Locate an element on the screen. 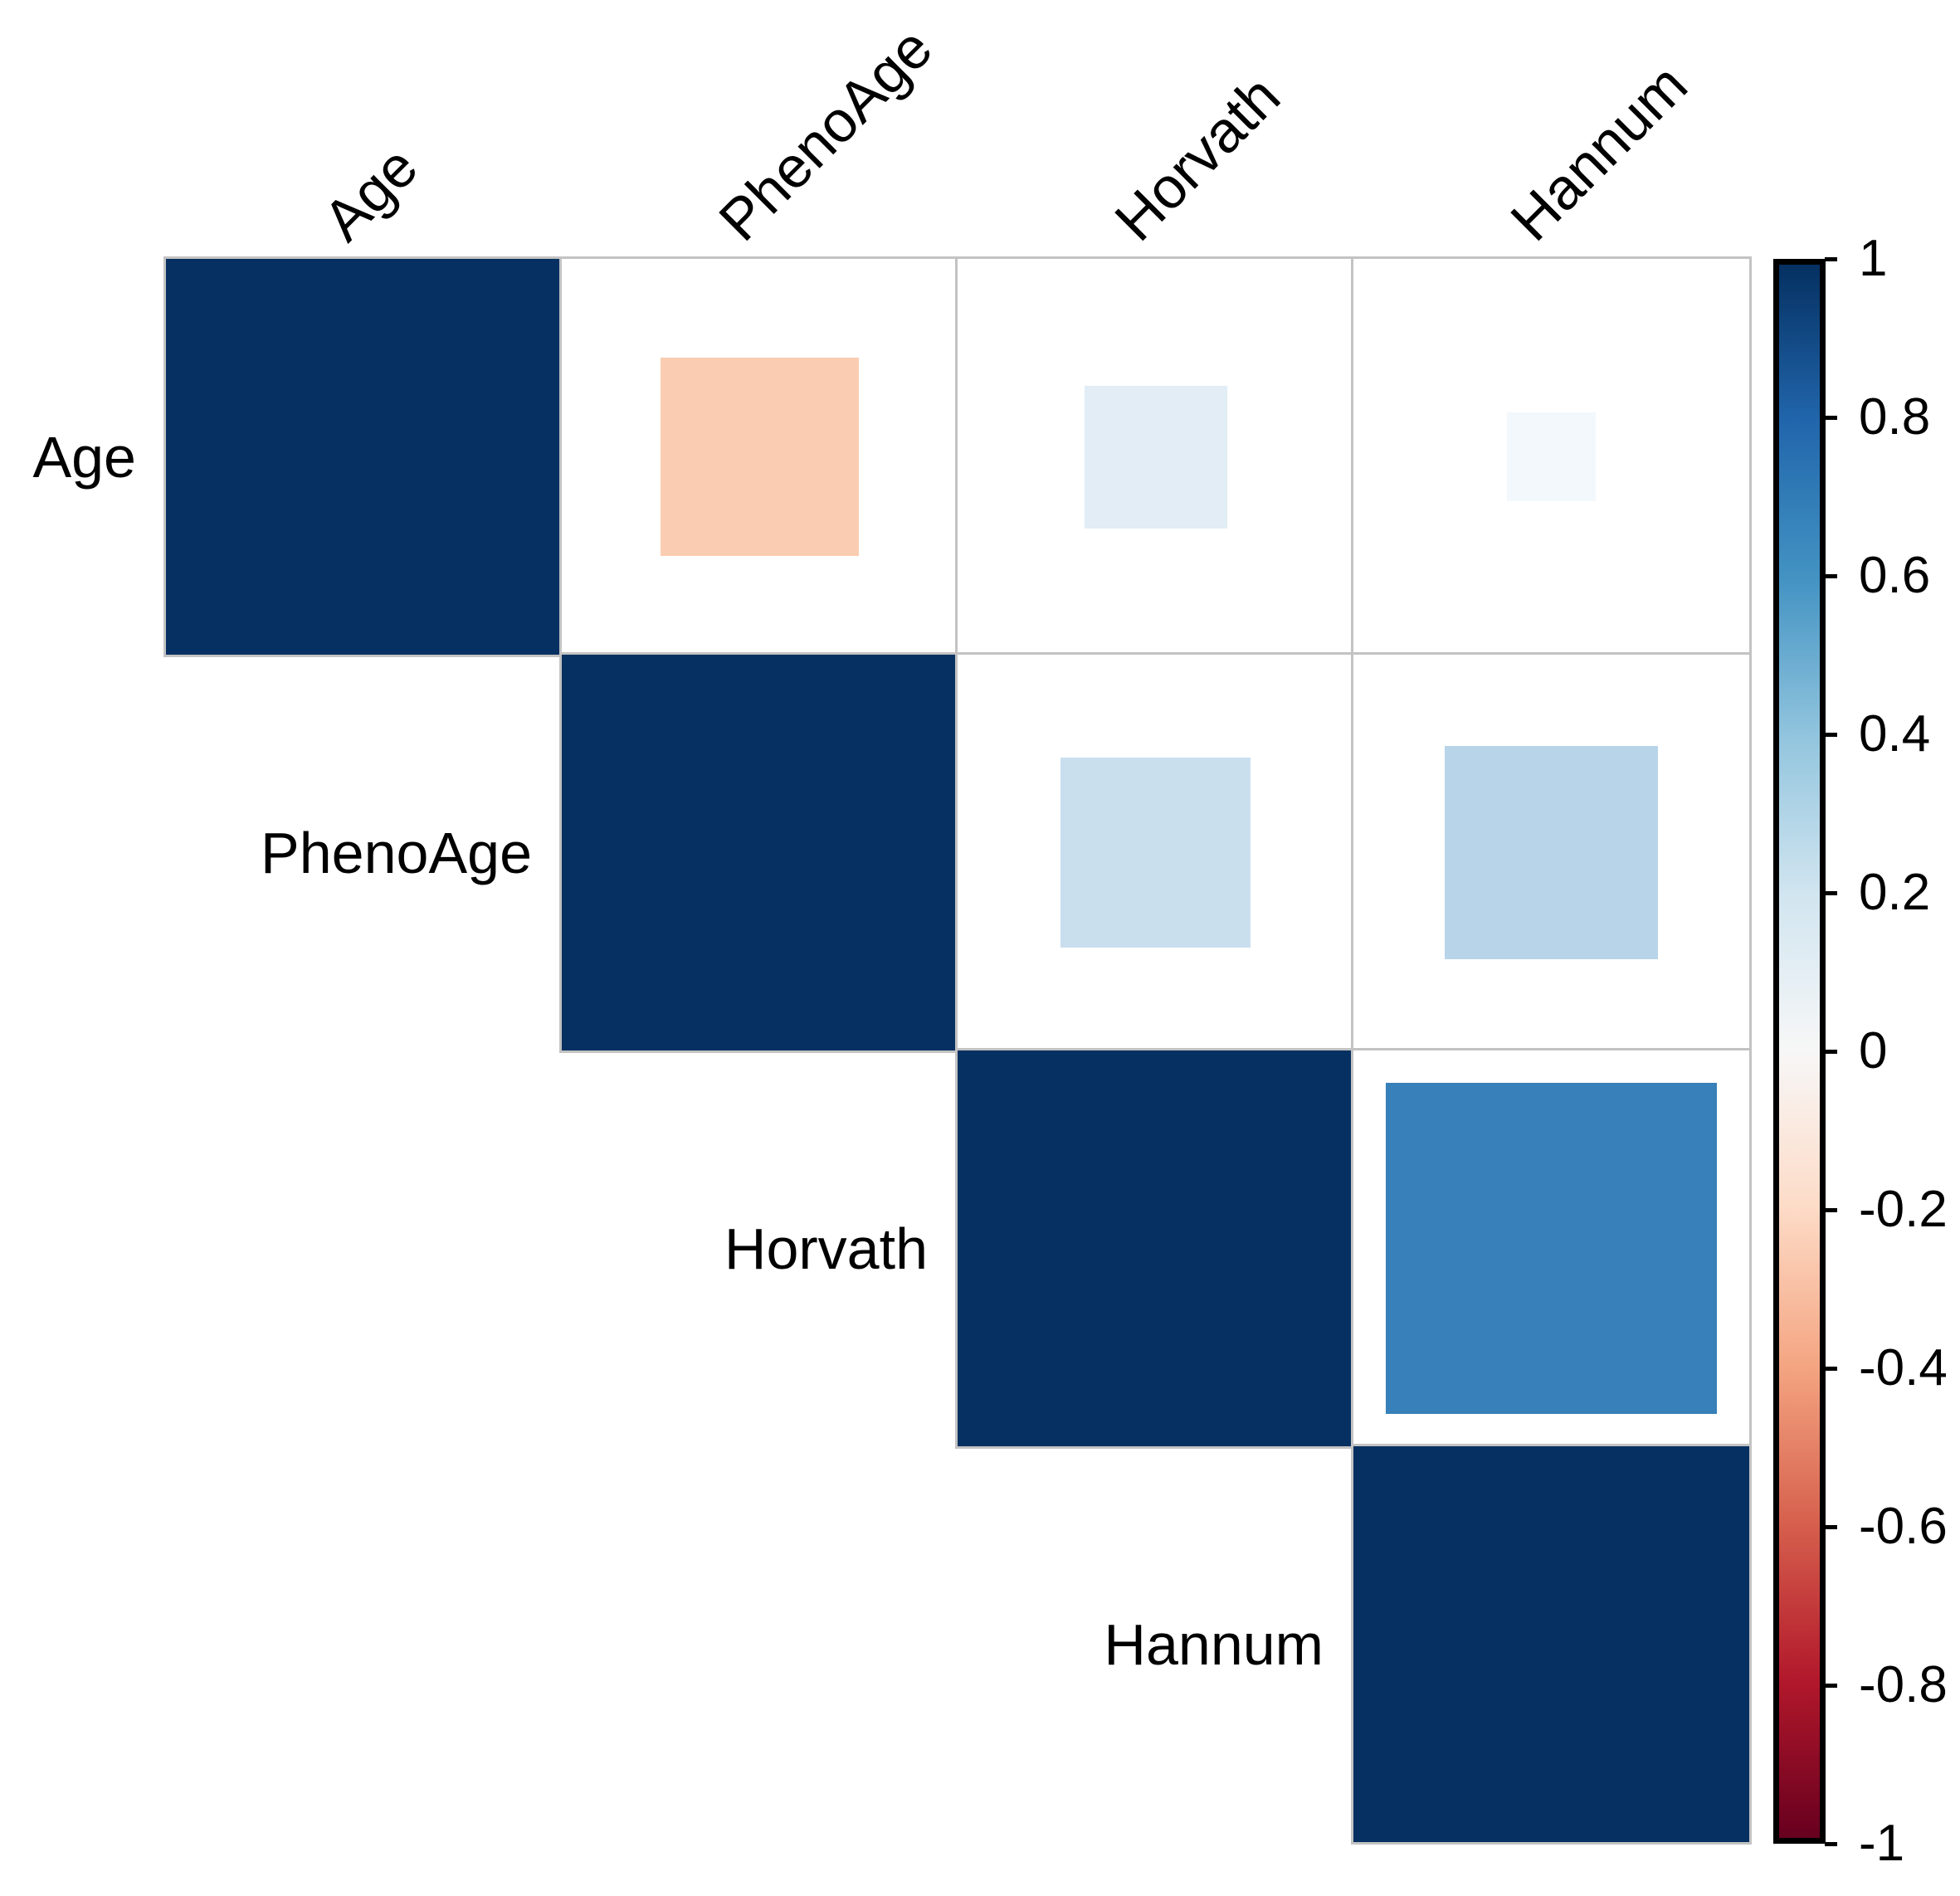  colorbar-tick-label--0.6: -0.6 is located at coordinates (1903, 1526).